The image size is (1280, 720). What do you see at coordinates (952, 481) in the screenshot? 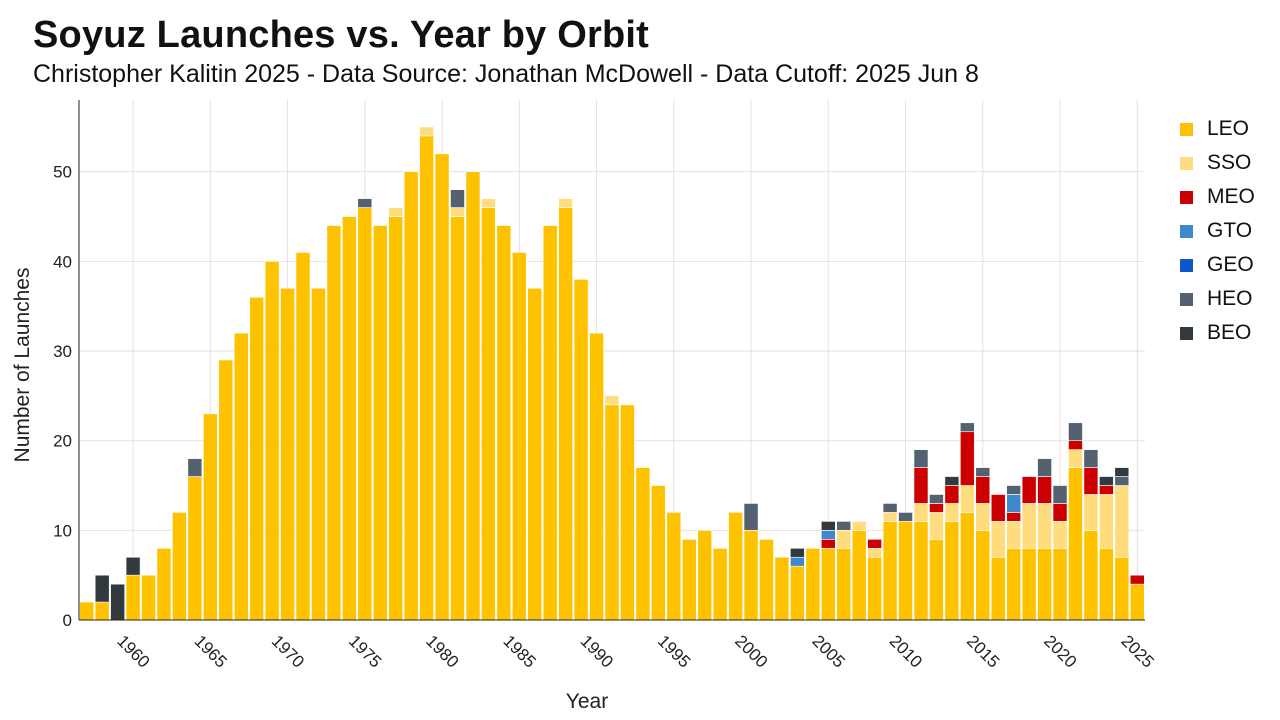
I see `bar-beo-2013` at bounding box center [952, 481].